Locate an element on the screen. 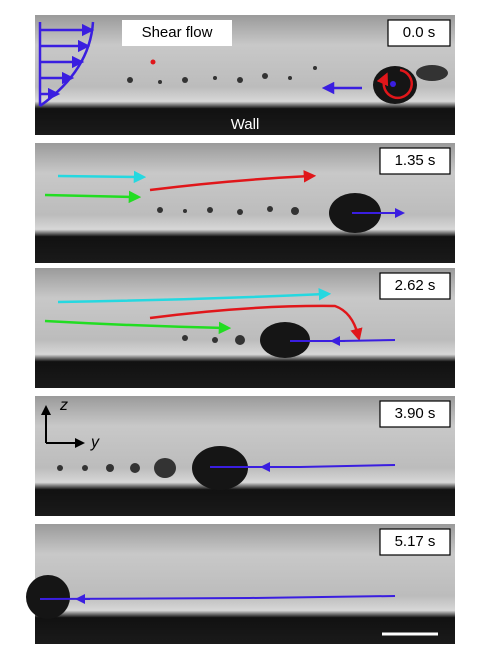 The width and height of the screenshot is (491, 656). wall-label: Wall is located at coordinates (245, 124).